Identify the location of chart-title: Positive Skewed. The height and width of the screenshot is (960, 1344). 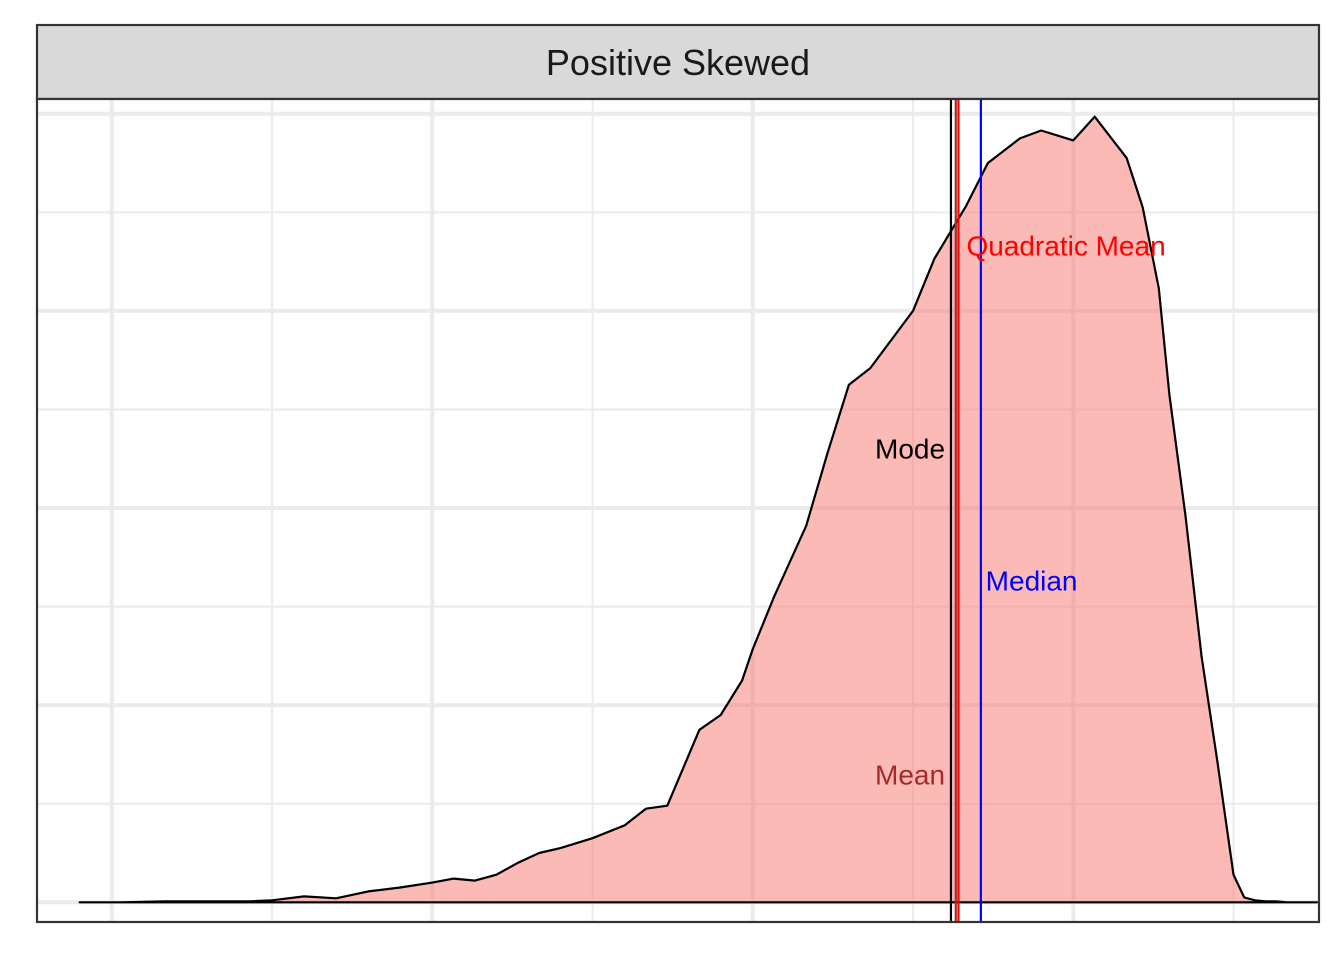
(678, 62).